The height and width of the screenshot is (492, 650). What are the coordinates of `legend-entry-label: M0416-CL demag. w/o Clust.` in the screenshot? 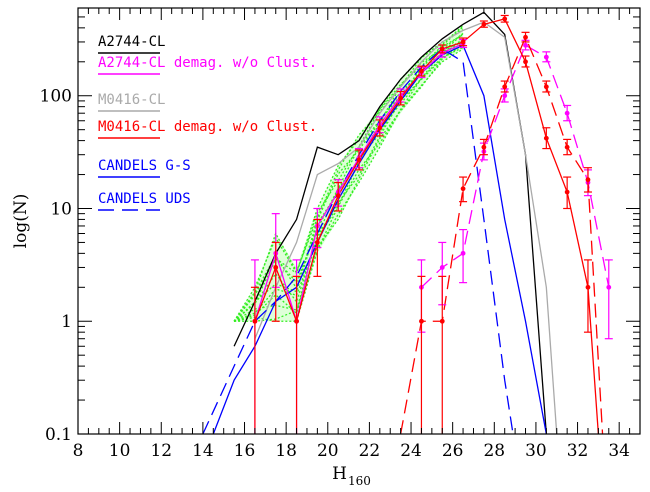 It's located at (207, 127).